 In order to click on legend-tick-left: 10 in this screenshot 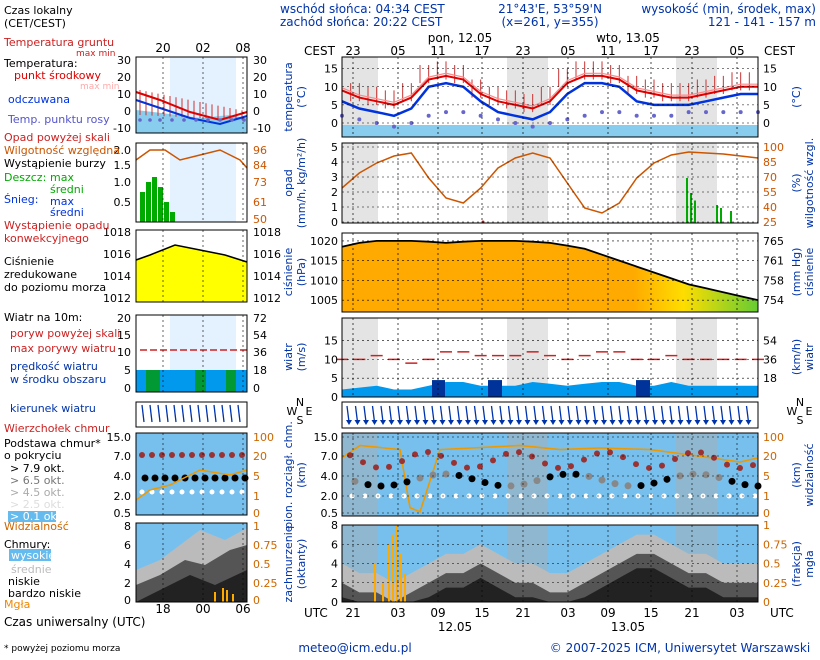, I will do `click(124, 352)`.